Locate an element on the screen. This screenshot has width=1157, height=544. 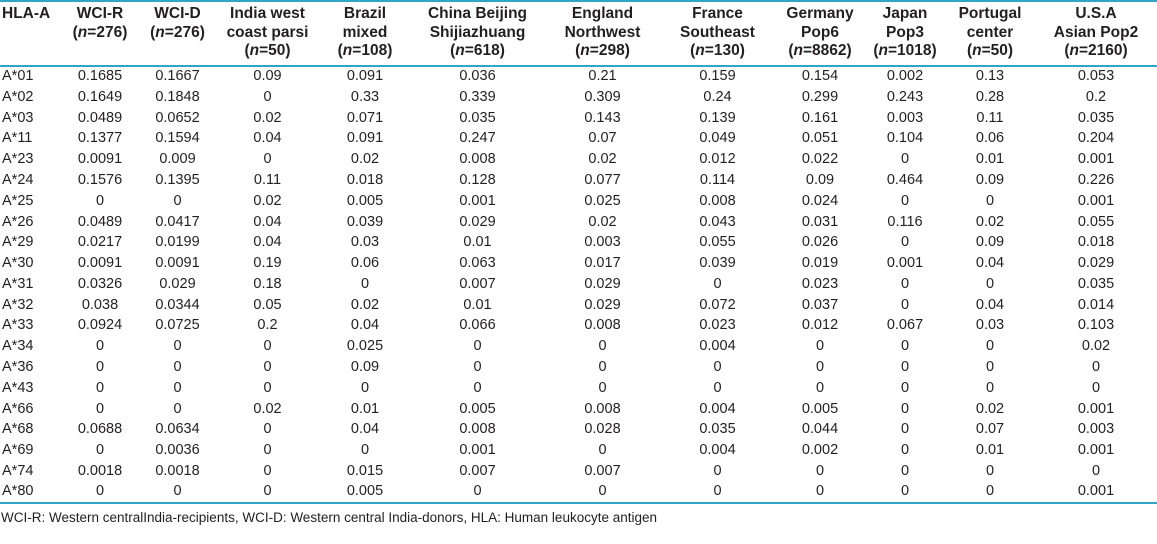
column-name: Germany Pop6 is located at coordinates (820, 23).